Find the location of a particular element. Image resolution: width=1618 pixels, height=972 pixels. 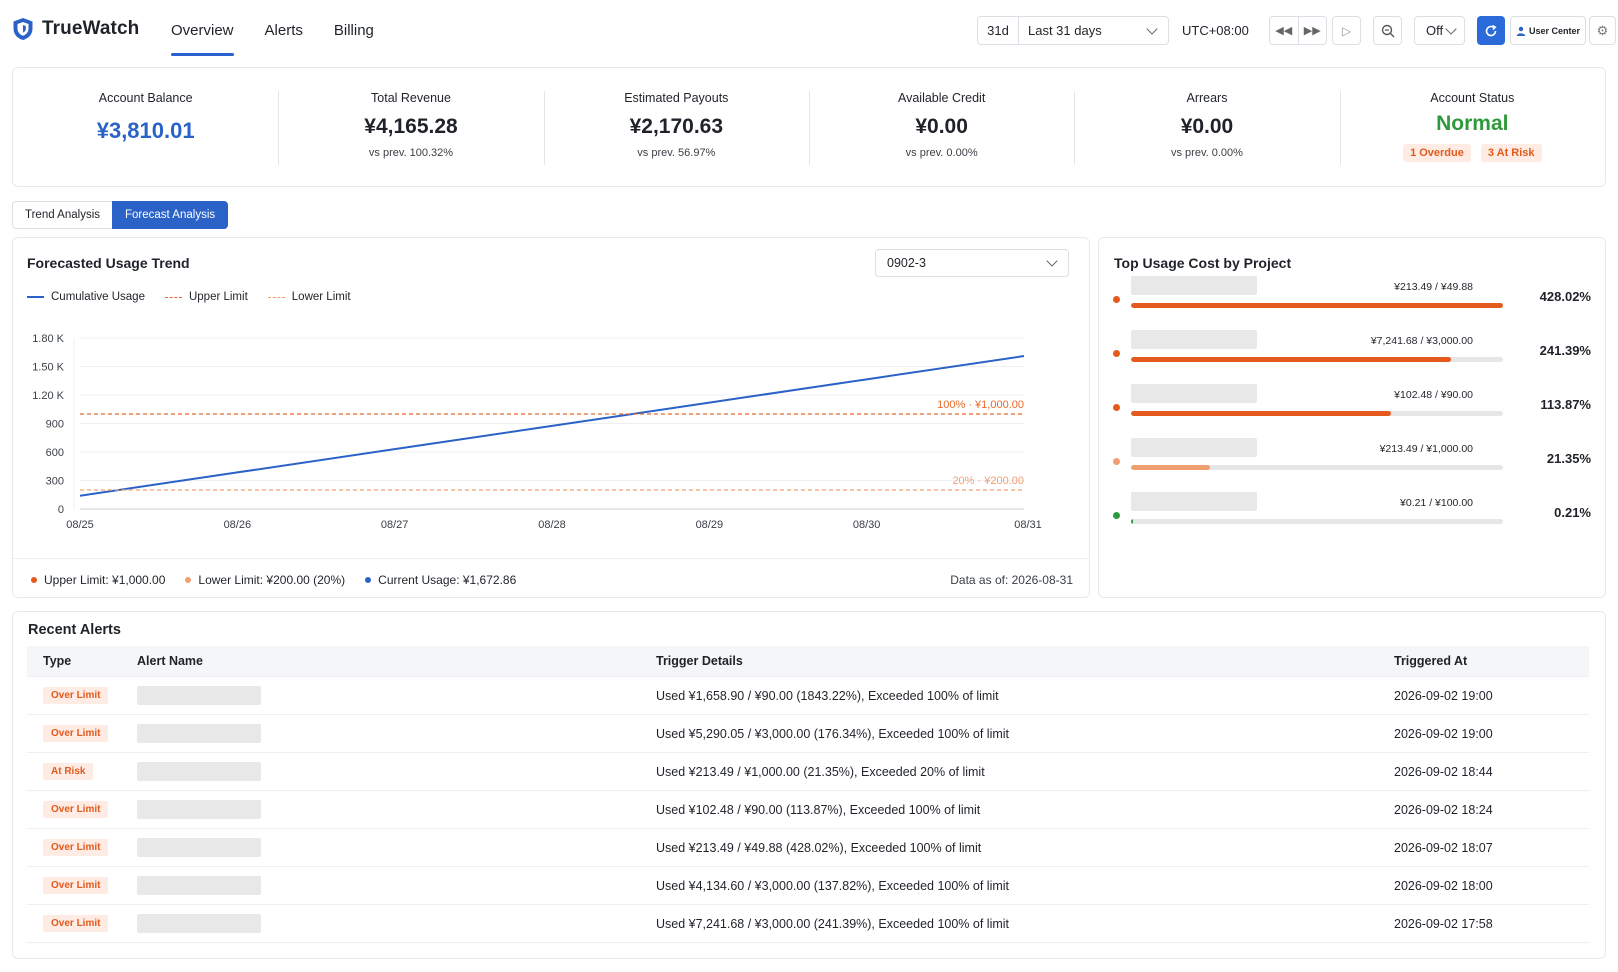

usage-progress-fill is located at coordinates (1132, 521).